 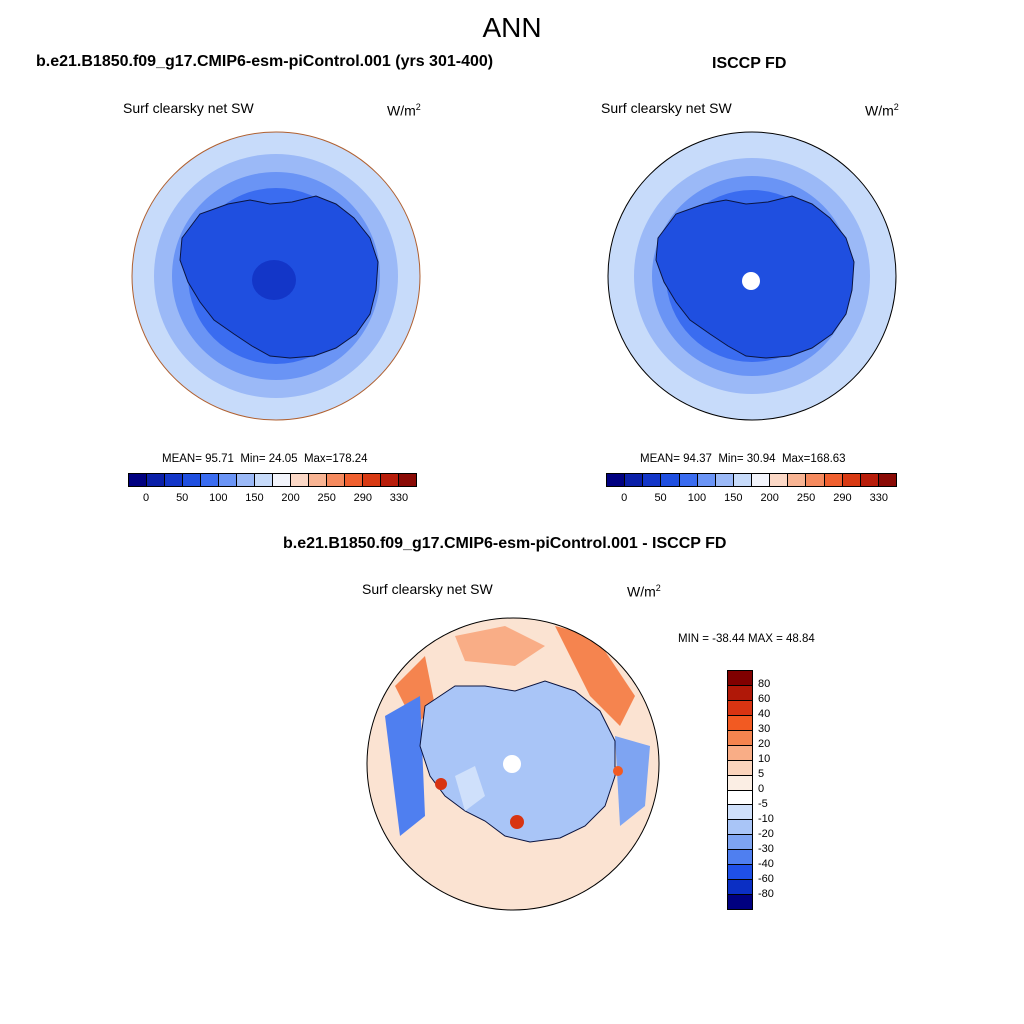 What do you see at coordinates (806, 498) in the screenshot?
I see `obs-colorbar-tick-label: 250` at bounding box center [806, 498].